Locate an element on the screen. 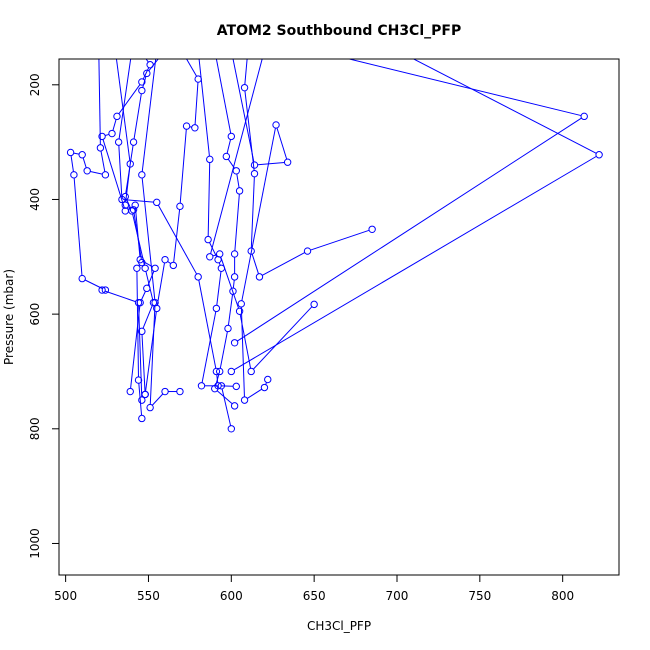 The height and width of the screenshot is (650, 650). y-tick-label: 200 is located at coordinates (35, 84).